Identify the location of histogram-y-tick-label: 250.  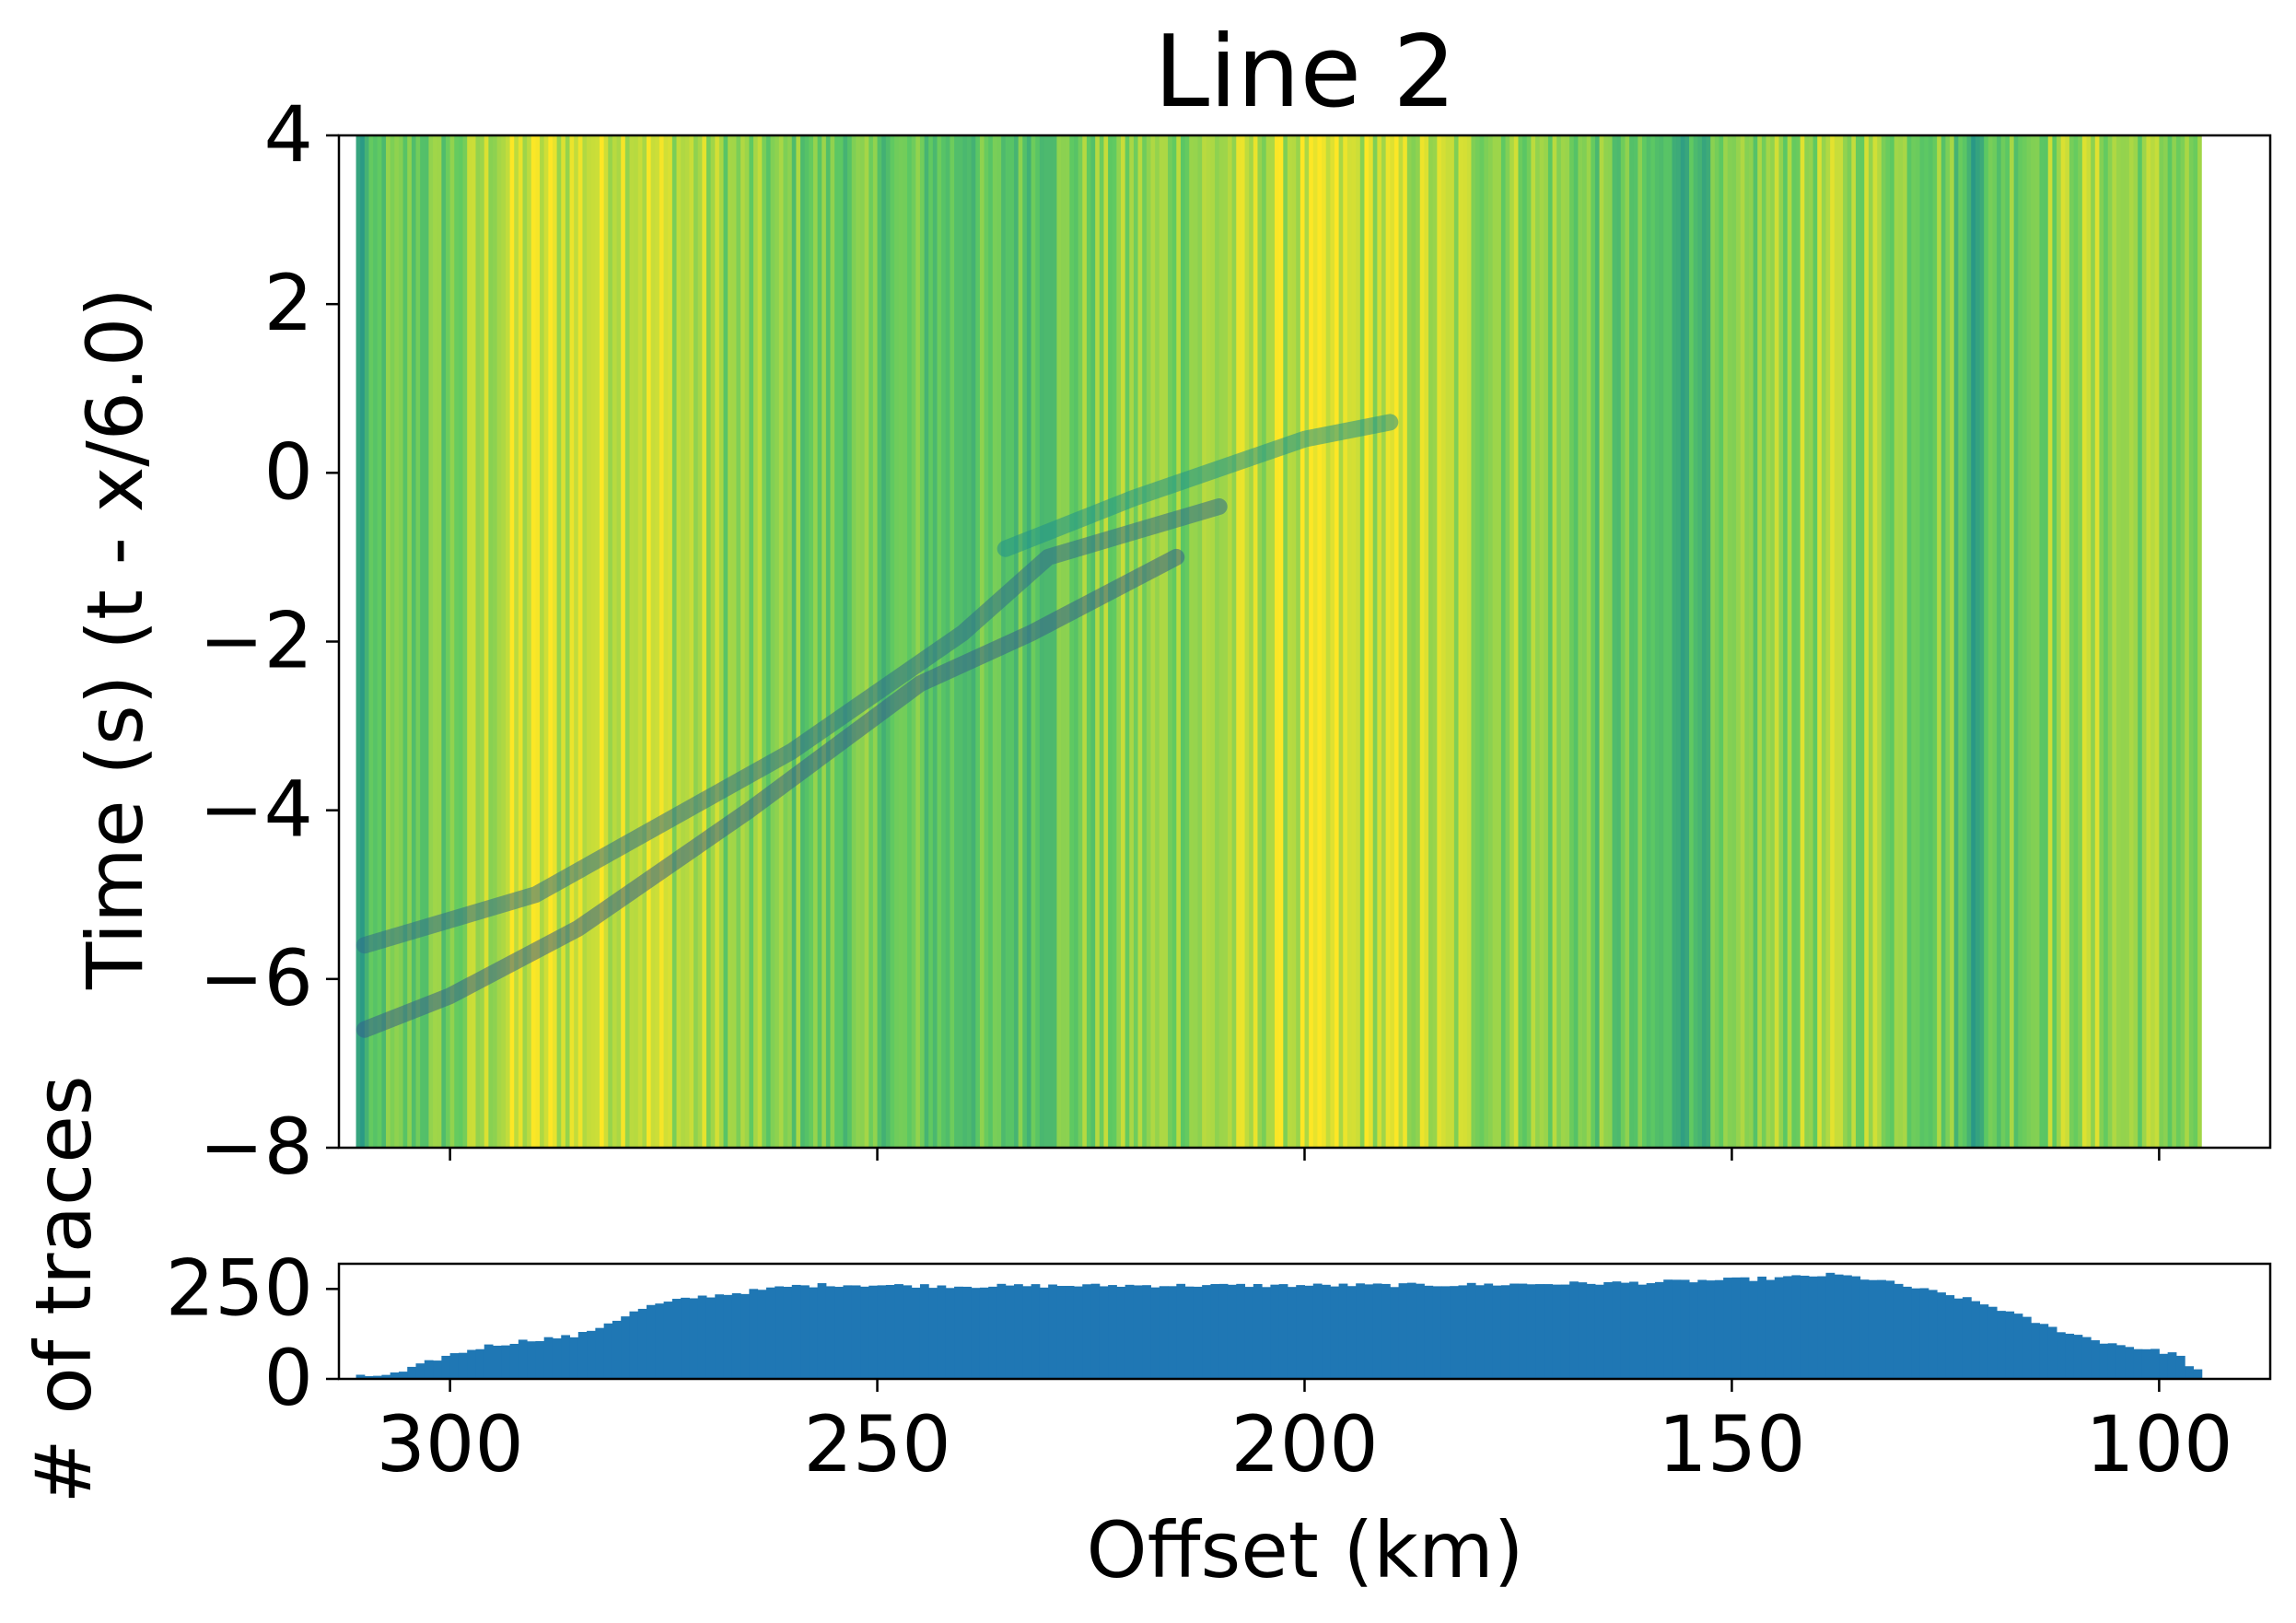
(239, 1288).